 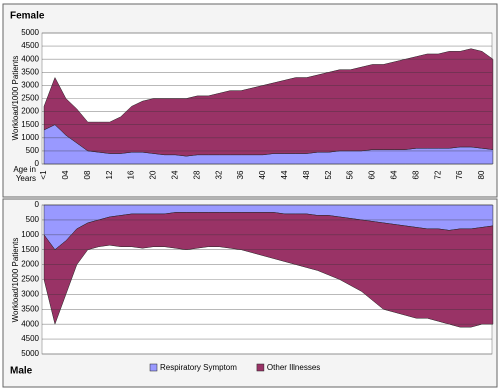 What do you see at coordinates (43, 175) in the screenshot?
I see `x-tick-label: <1` at bounding box center [43, 175].